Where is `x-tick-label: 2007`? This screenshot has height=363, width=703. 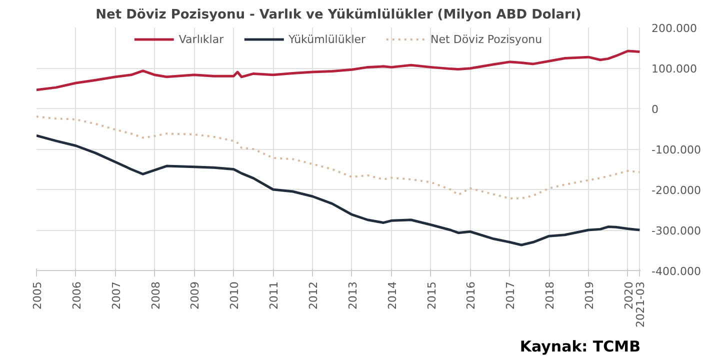
x-tick-label: 2007 is located at coordinates (116, 295).